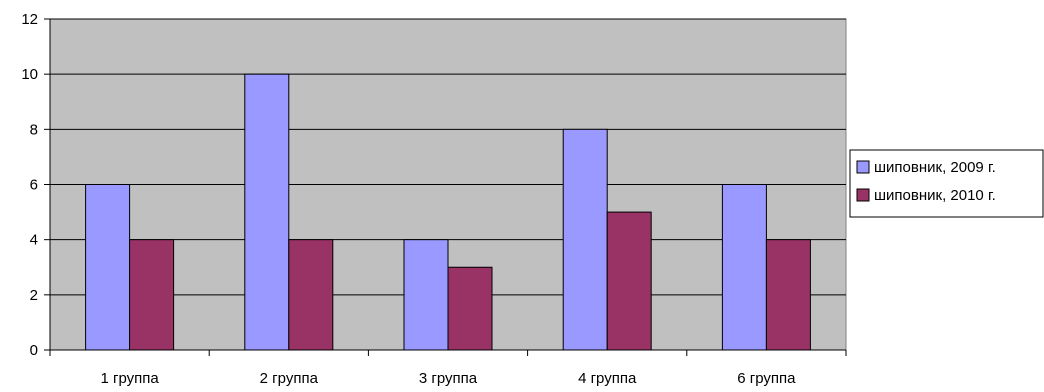 The height and width of the screenshot is (392, 1044). I want to click on legend-label-2: шиповник, 2010 г., so click(935, 195).